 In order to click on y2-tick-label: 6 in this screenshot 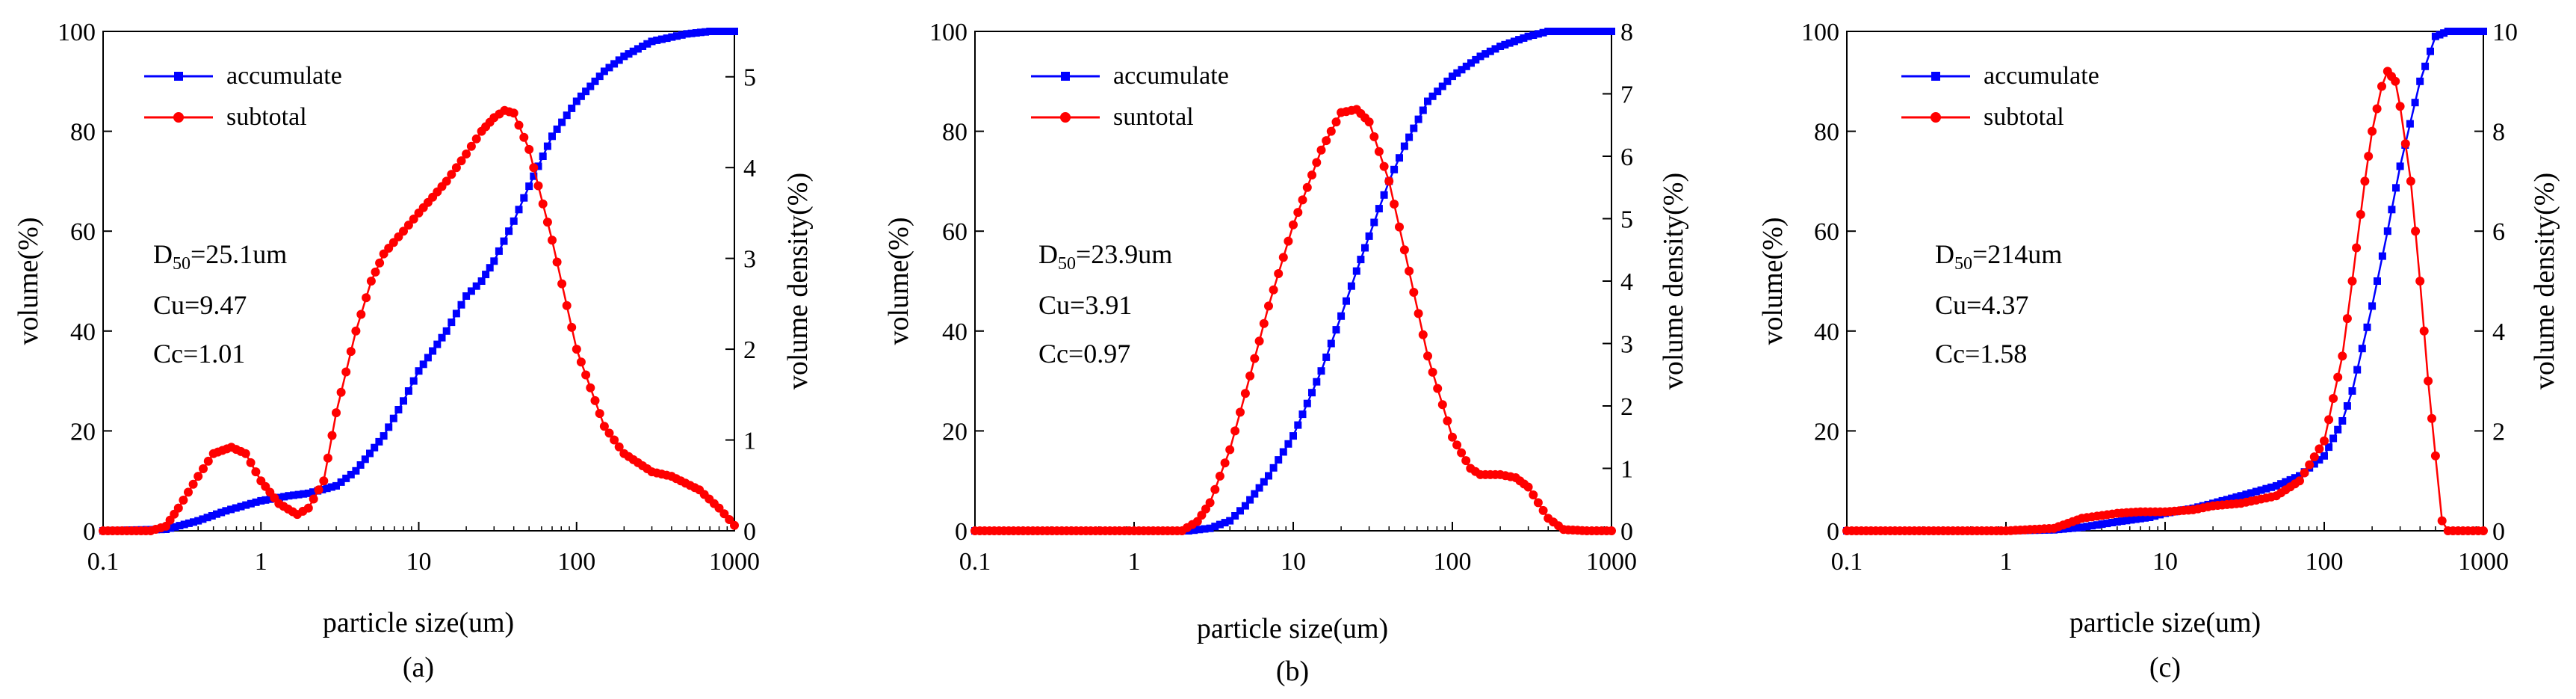, I will do `click(1626, 157)`.